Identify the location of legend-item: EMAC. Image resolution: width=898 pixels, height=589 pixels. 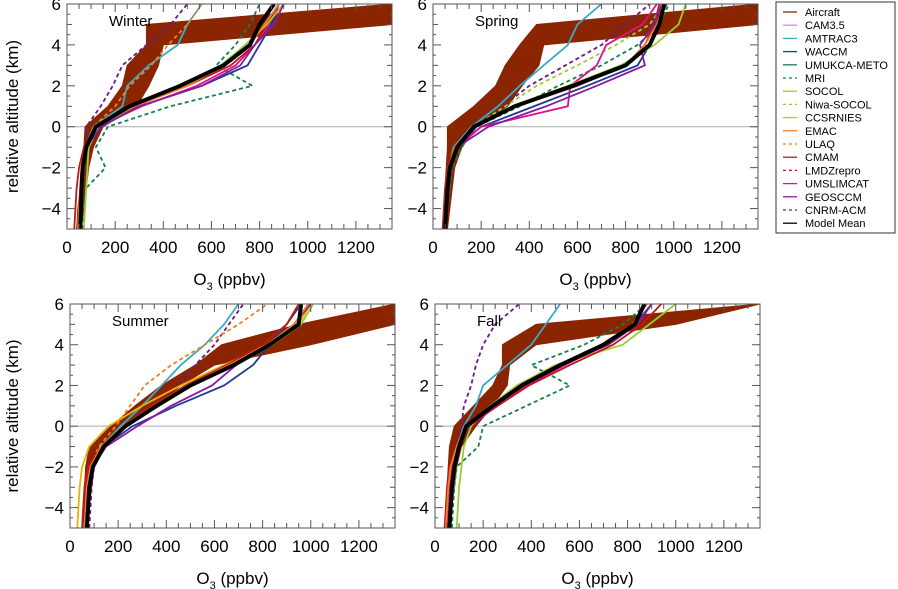
(810, 132).